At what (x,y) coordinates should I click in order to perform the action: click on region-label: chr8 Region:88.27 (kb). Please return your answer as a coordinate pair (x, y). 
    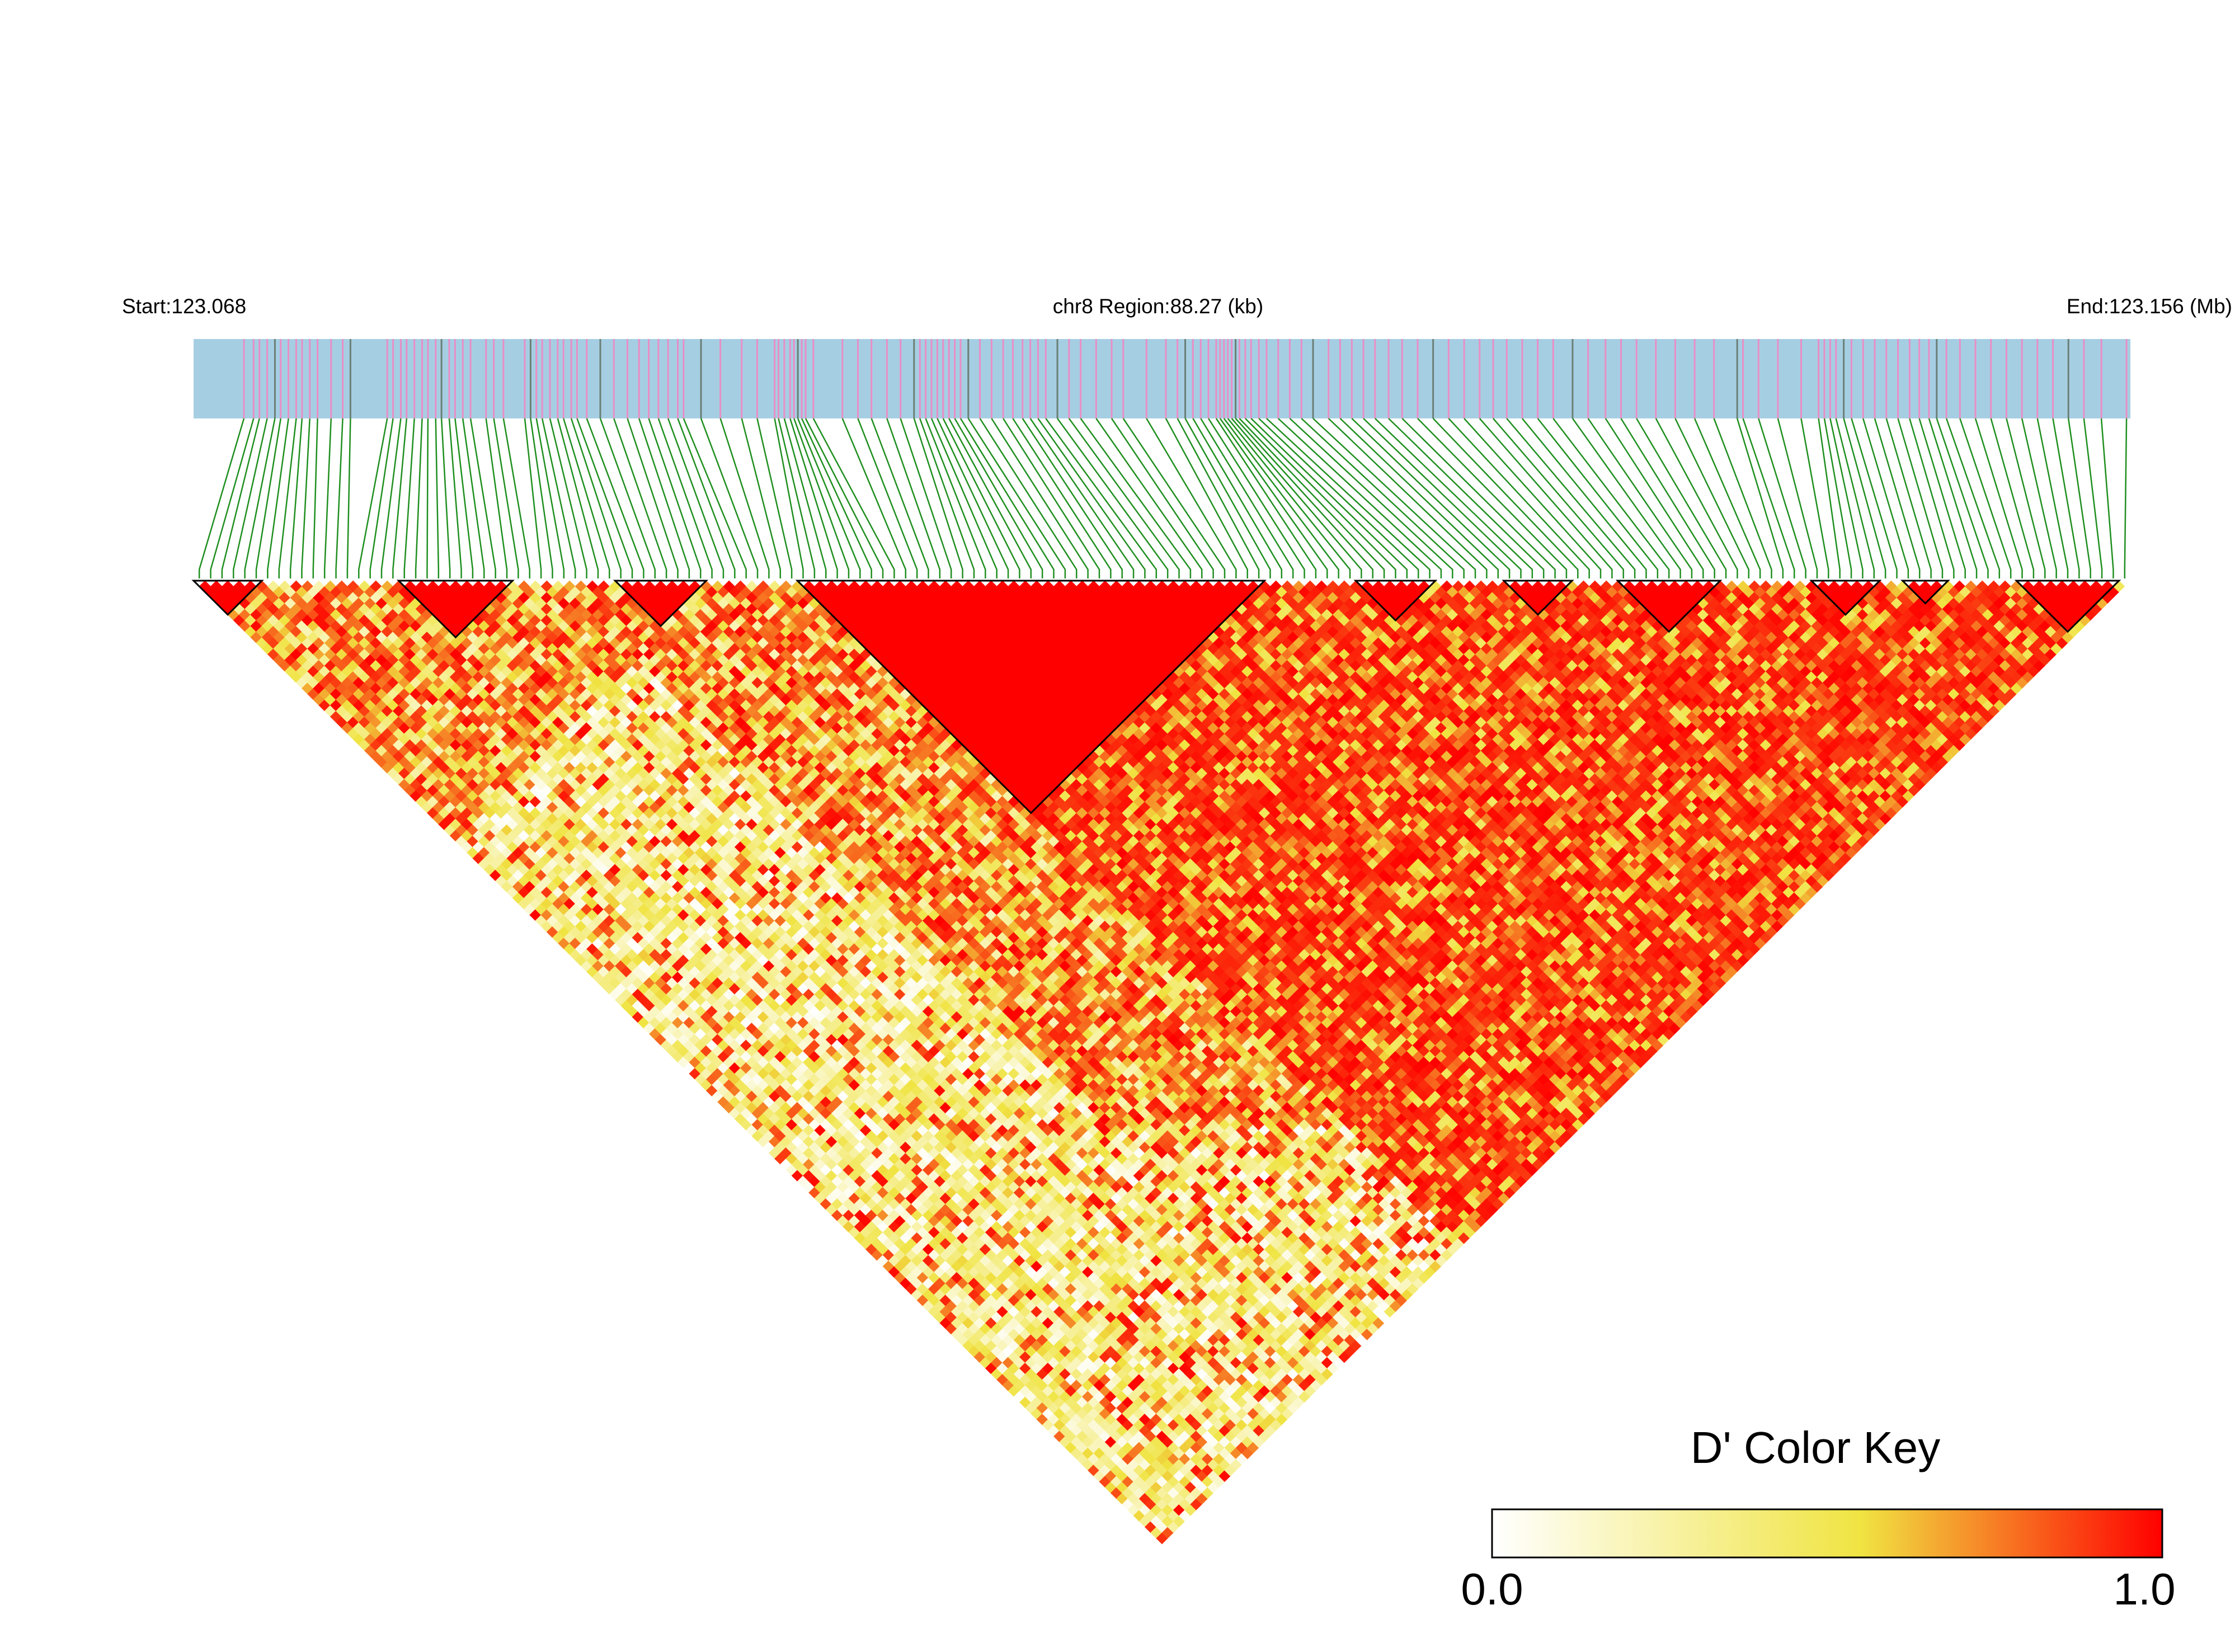
    Looking at the image, I should click on (1158, 306).